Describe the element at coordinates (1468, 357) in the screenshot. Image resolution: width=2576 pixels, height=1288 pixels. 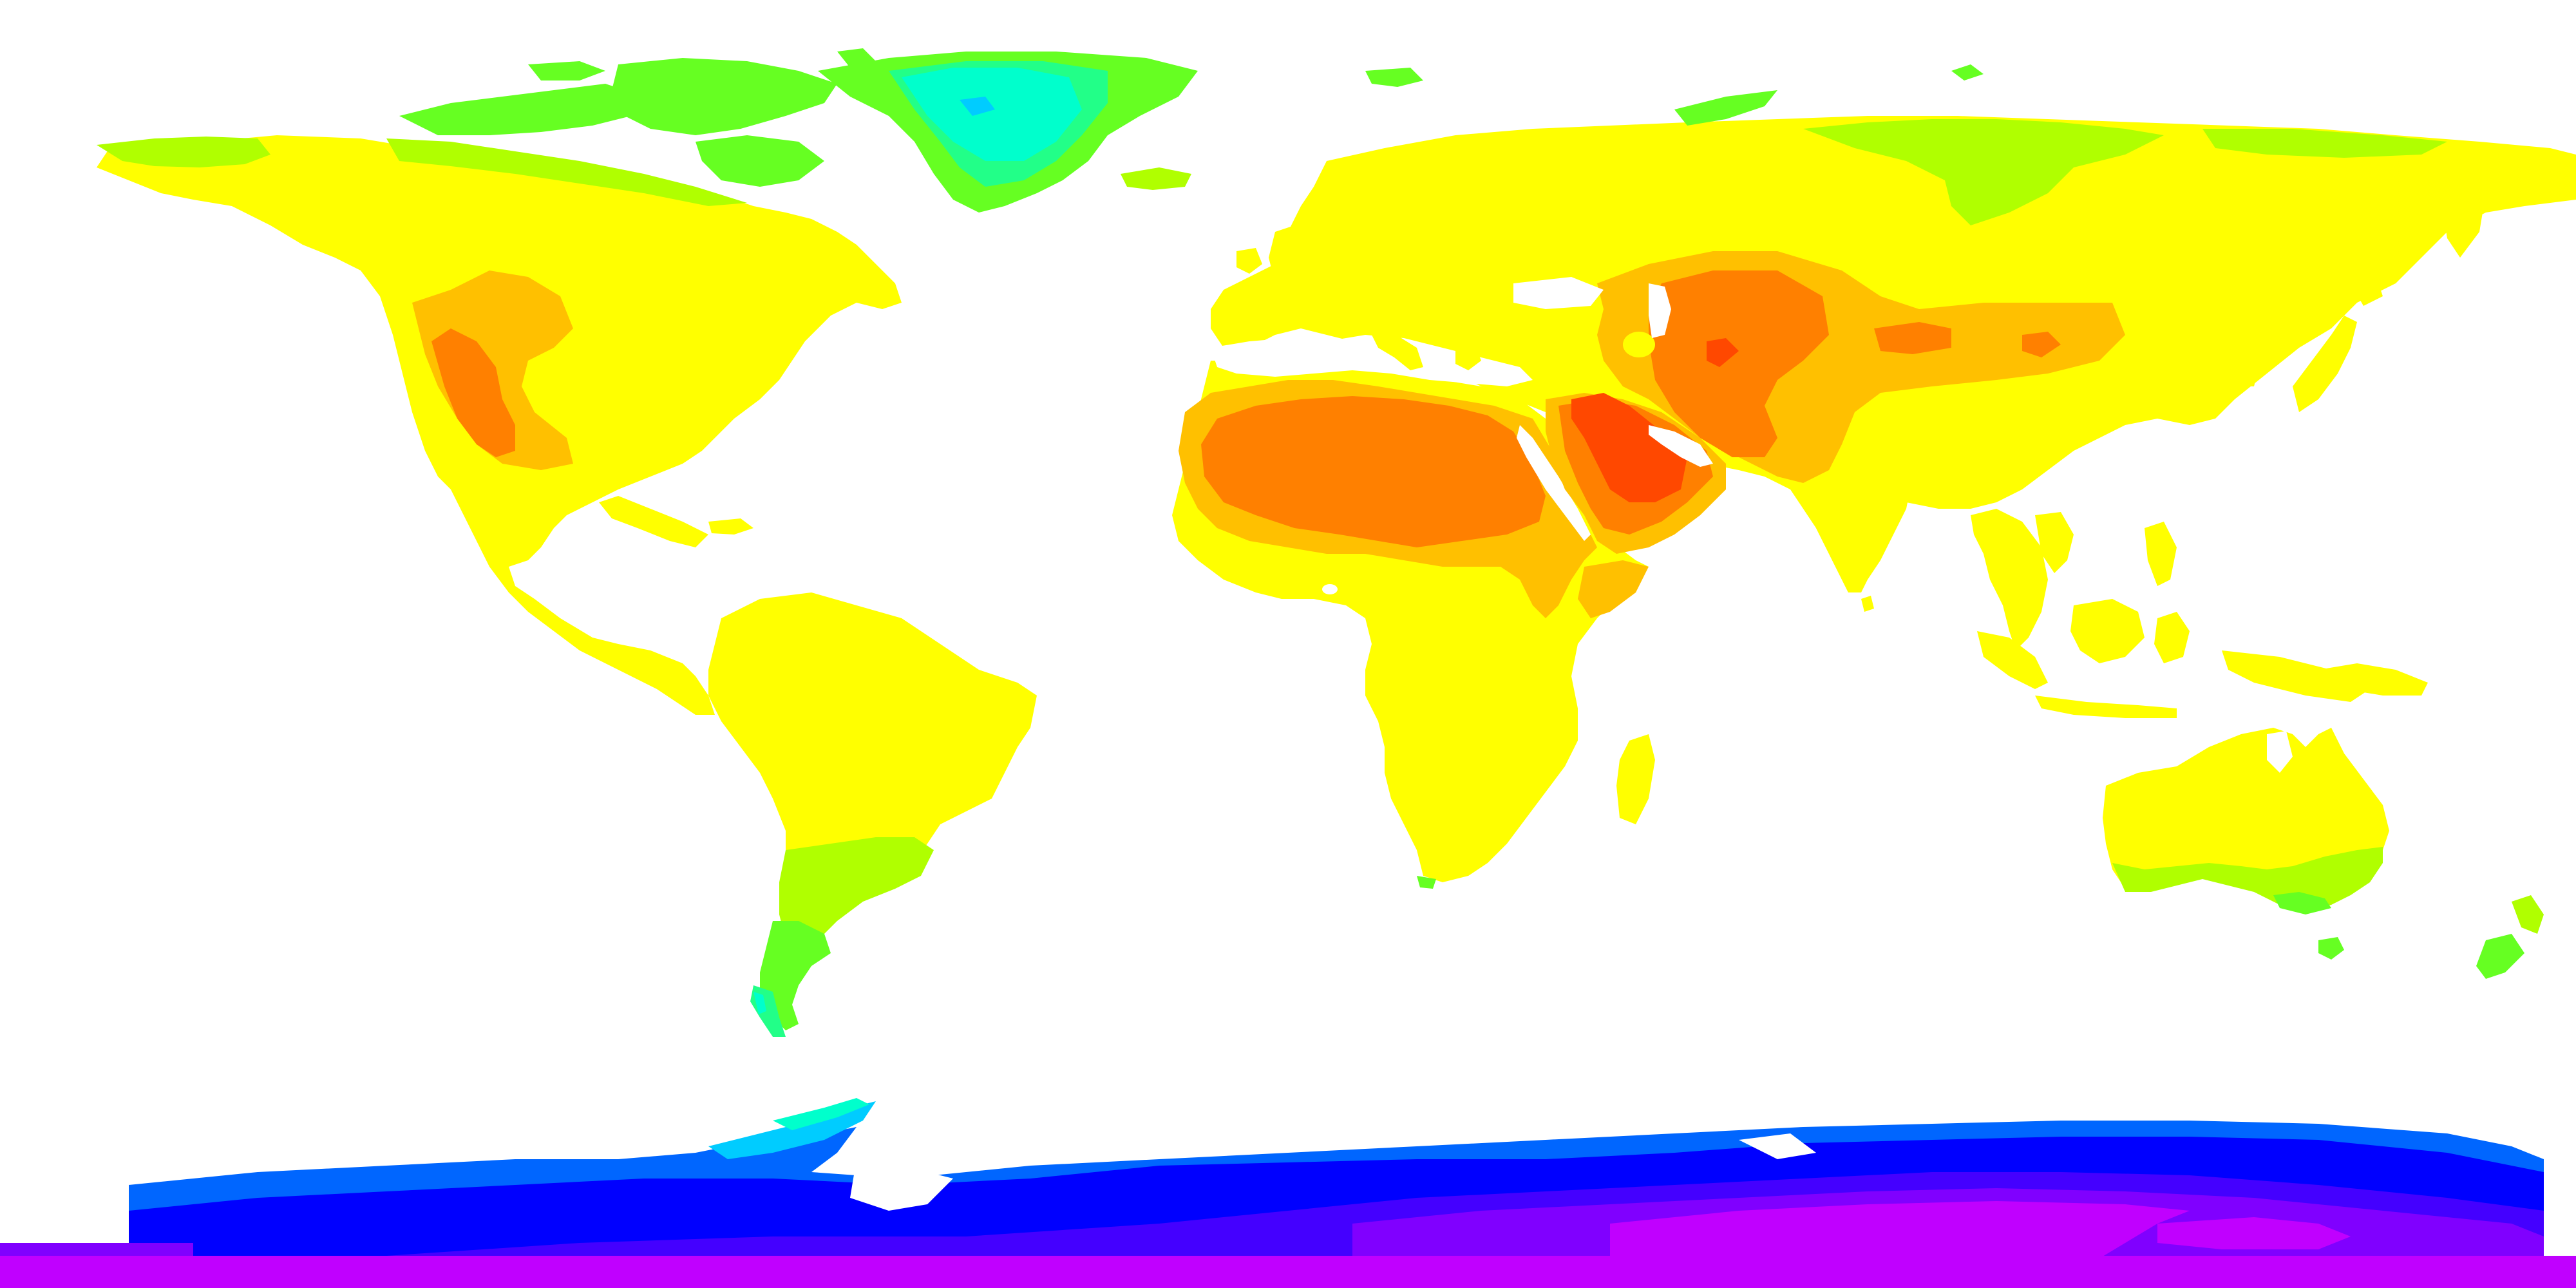
I see `greece` at that location.